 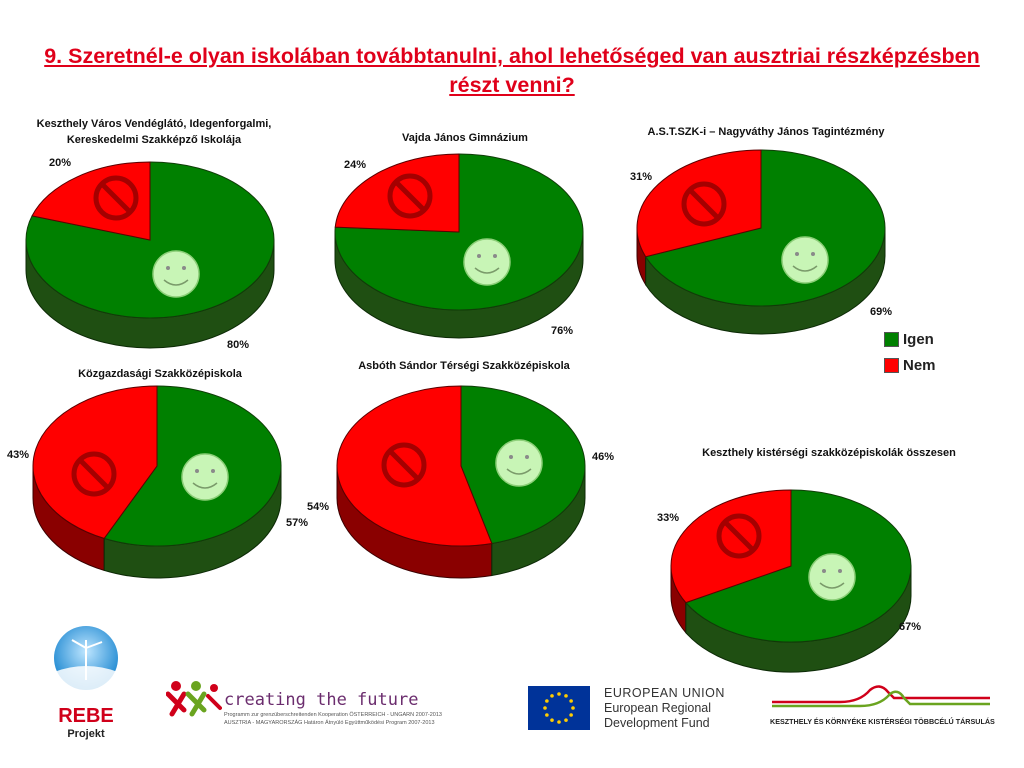 I want to click on chart-title: Vajda János Gimnázium, so click(x=465, y=138).